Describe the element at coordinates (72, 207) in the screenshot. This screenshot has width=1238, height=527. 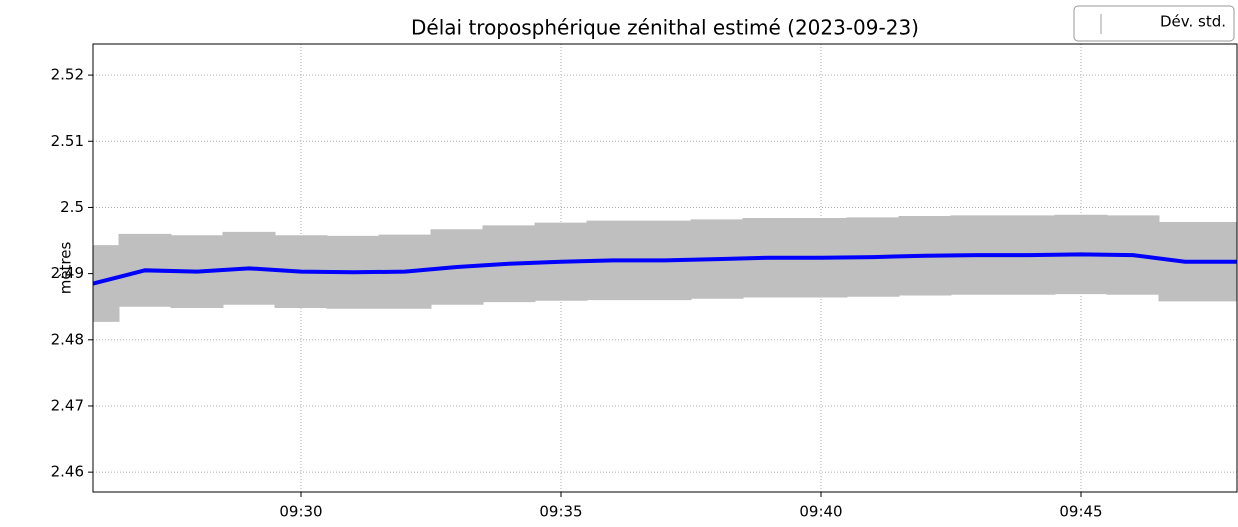
I see `y-tick-label: 2.5` at that location.